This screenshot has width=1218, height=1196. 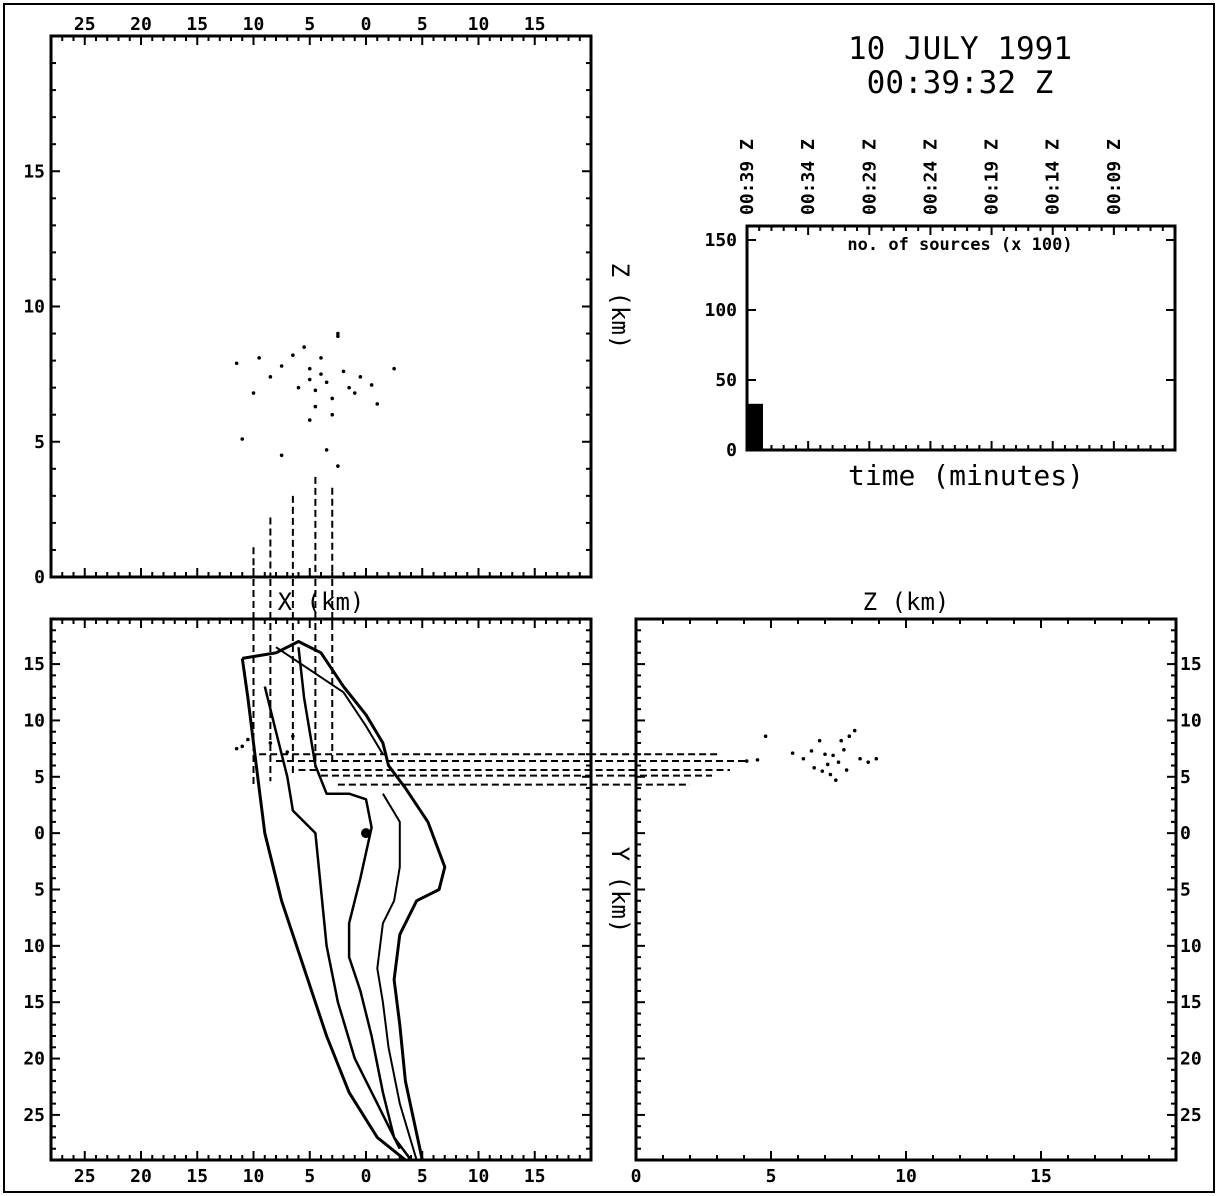 I want to click on xz-y-axis-title: Z (km), so click(x=620, y=306).